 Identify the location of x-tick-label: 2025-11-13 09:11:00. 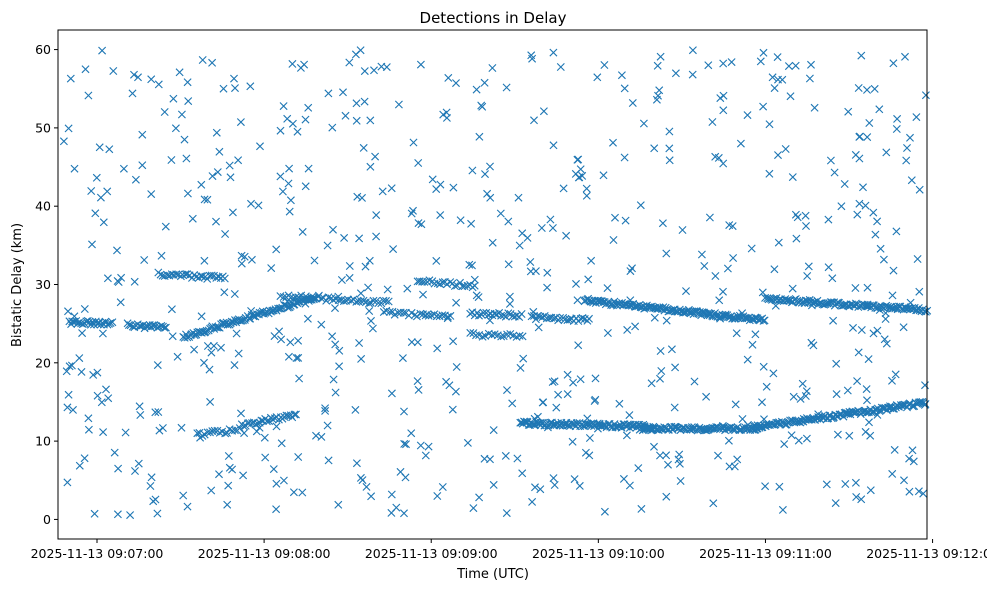
(765, 553).